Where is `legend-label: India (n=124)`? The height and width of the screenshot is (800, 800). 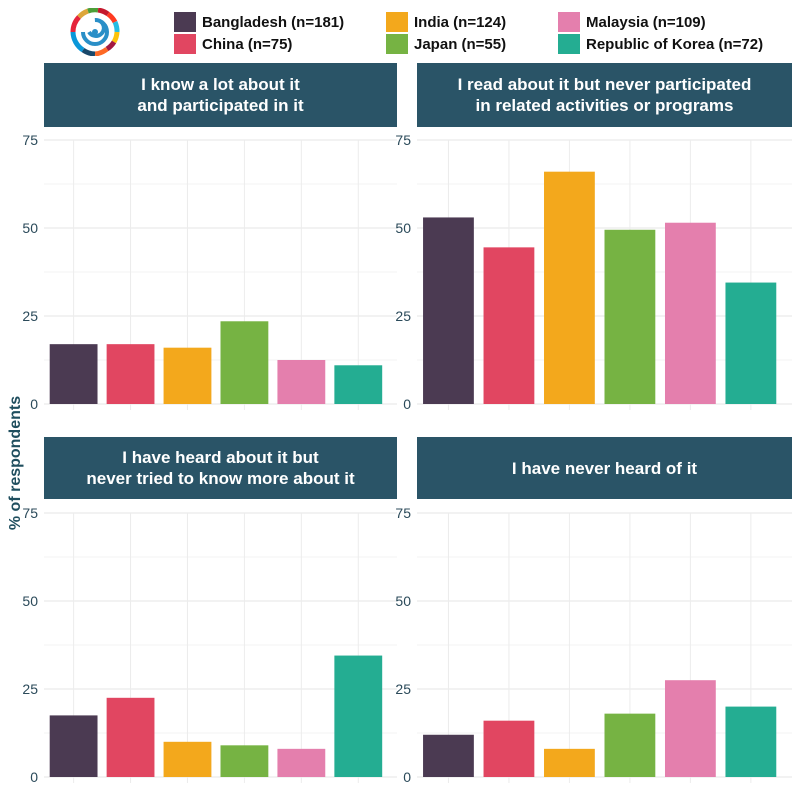 legend-label: India (n=124) is located at coordinates (460, 22).